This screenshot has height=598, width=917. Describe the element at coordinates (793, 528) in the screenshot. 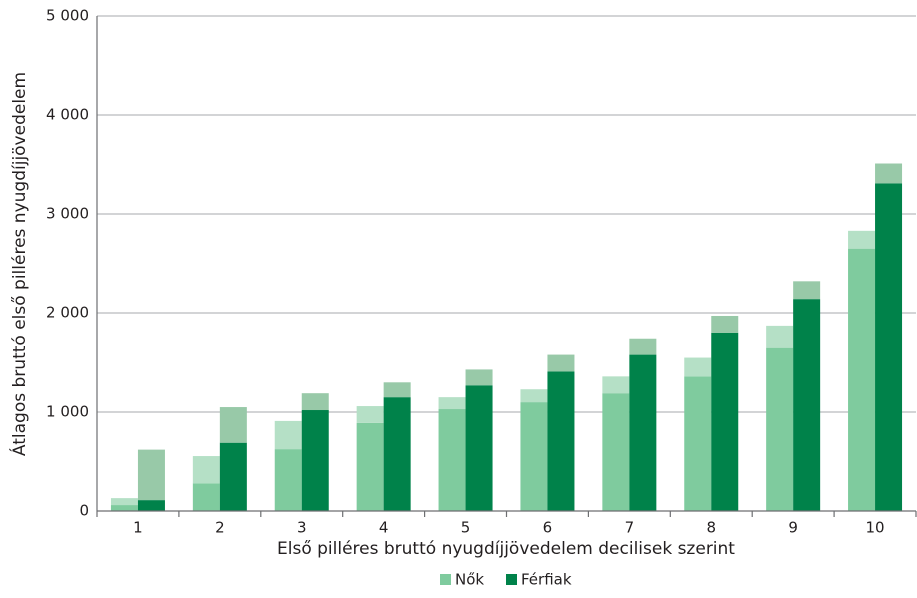

I see `x-tick-label: 9` at that location.